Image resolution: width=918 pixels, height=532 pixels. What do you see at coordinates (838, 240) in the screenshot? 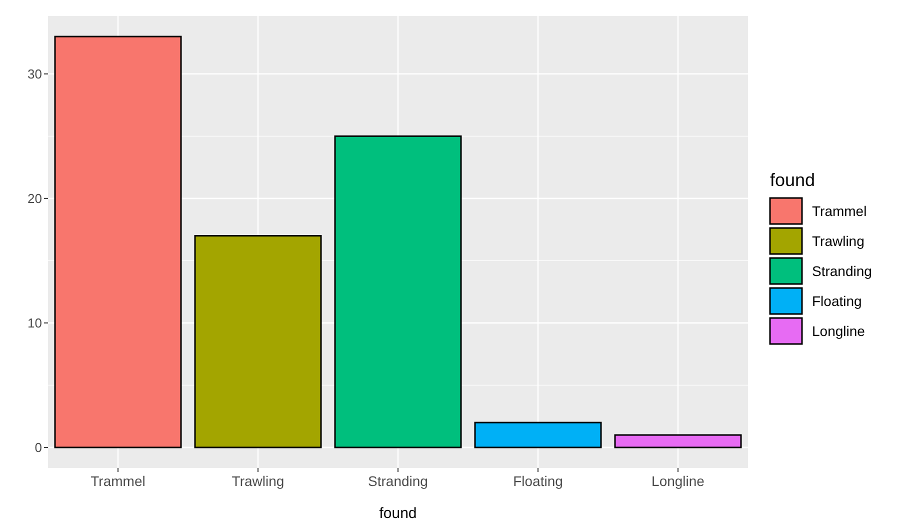
I see `legend-label: Trawling` at bounding box center [838, 240].